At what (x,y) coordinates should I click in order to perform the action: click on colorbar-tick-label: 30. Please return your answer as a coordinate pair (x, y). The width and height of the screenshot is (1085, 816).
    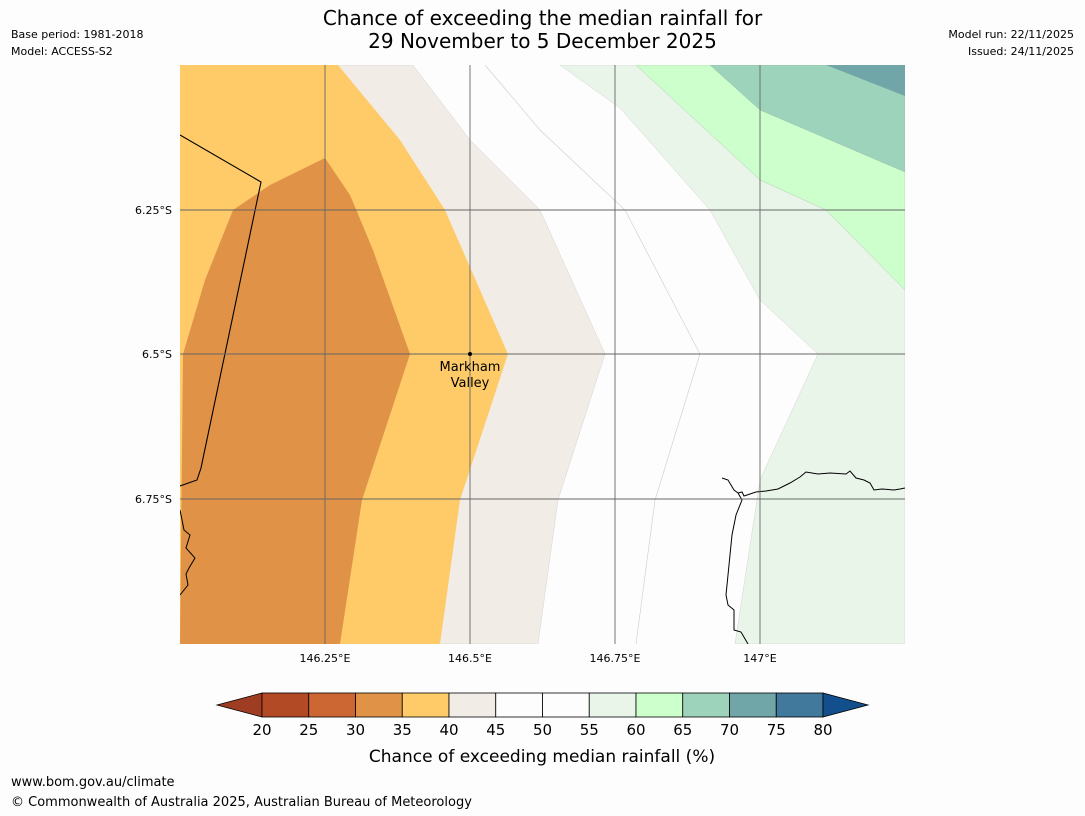
    Looking at the image, I should click on (355, 730).